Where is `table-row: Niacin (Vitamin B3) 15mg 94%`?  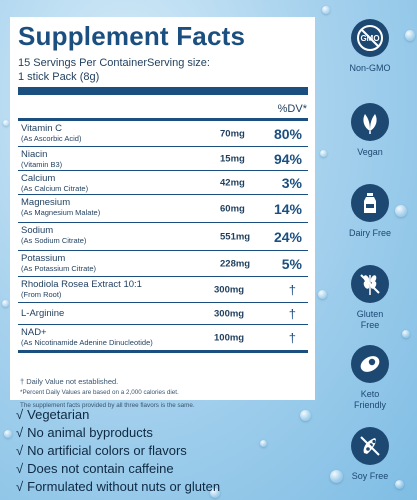 table-row: Niacin (Vitamin B3) 15mg 94% is located at coordinates (163, 159).